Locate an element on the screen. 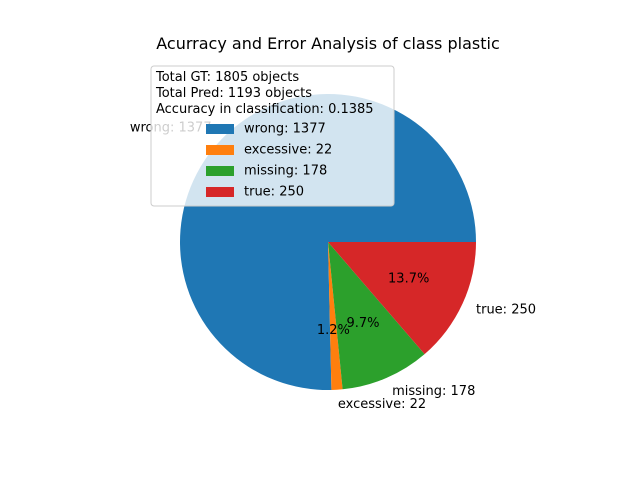  slice-label-excessive: excessive: 22 is located at coordinates (382, 404).